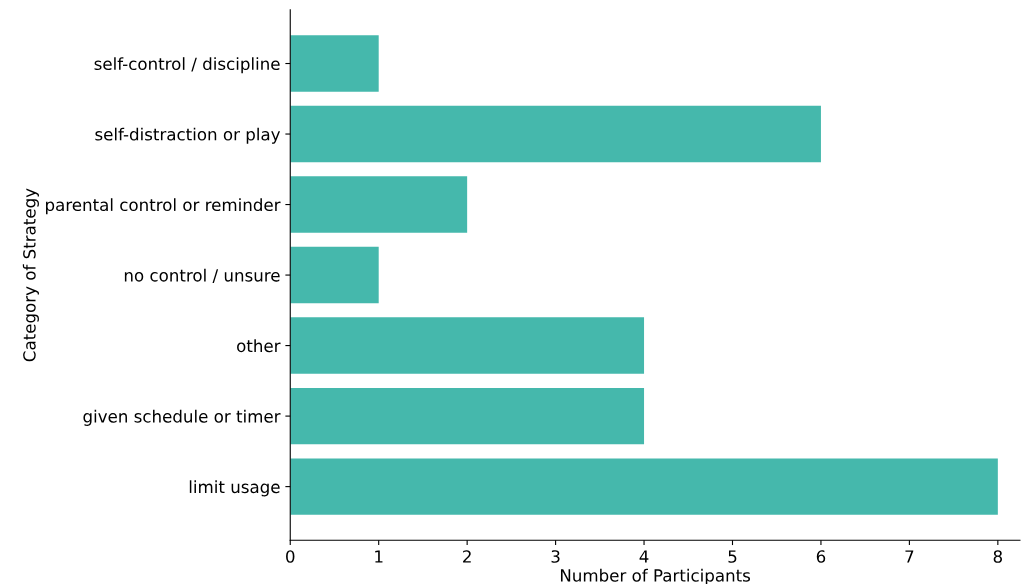  I want to click on x-tick-label: 2, so click(467, 556).